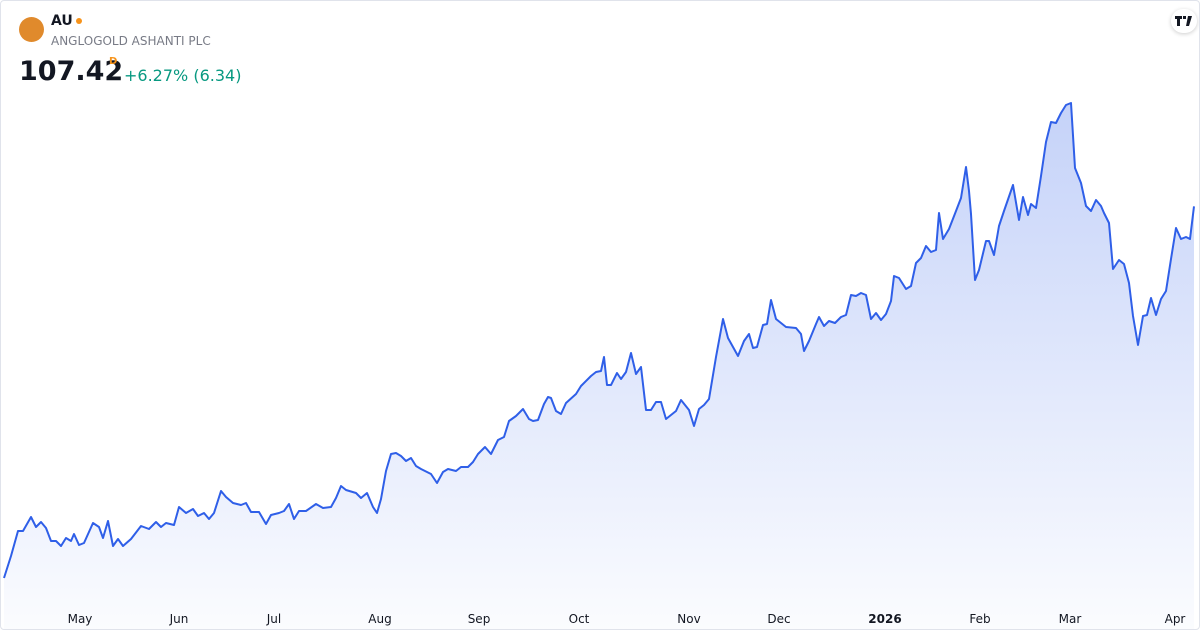 The width and height of the screenshot is (1200, 630). I want to click on tv-logo, so click(1183, 21).